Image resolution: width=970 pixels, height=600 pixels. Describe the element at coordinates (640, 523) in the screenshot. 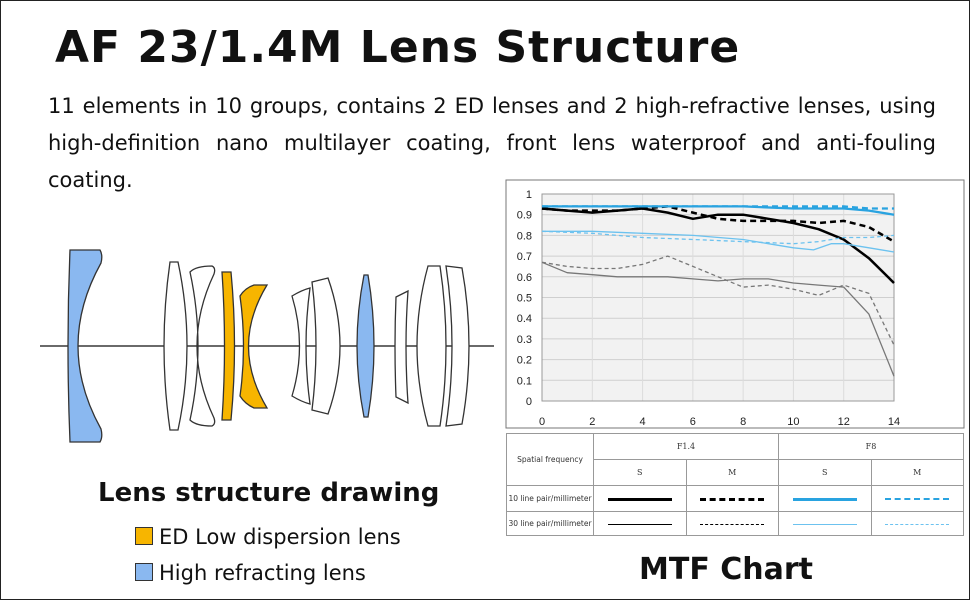

I see `legend-f14-s-30-sample` at that location.